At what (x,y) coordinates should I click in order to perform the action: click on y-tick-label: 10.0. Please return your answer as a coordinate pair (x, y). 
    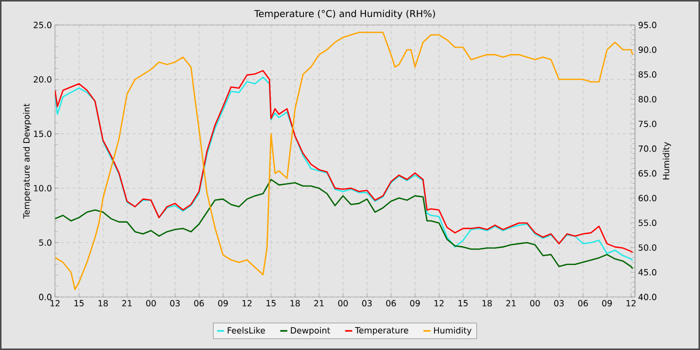
    Looking at the image, I should click on (43, 188).